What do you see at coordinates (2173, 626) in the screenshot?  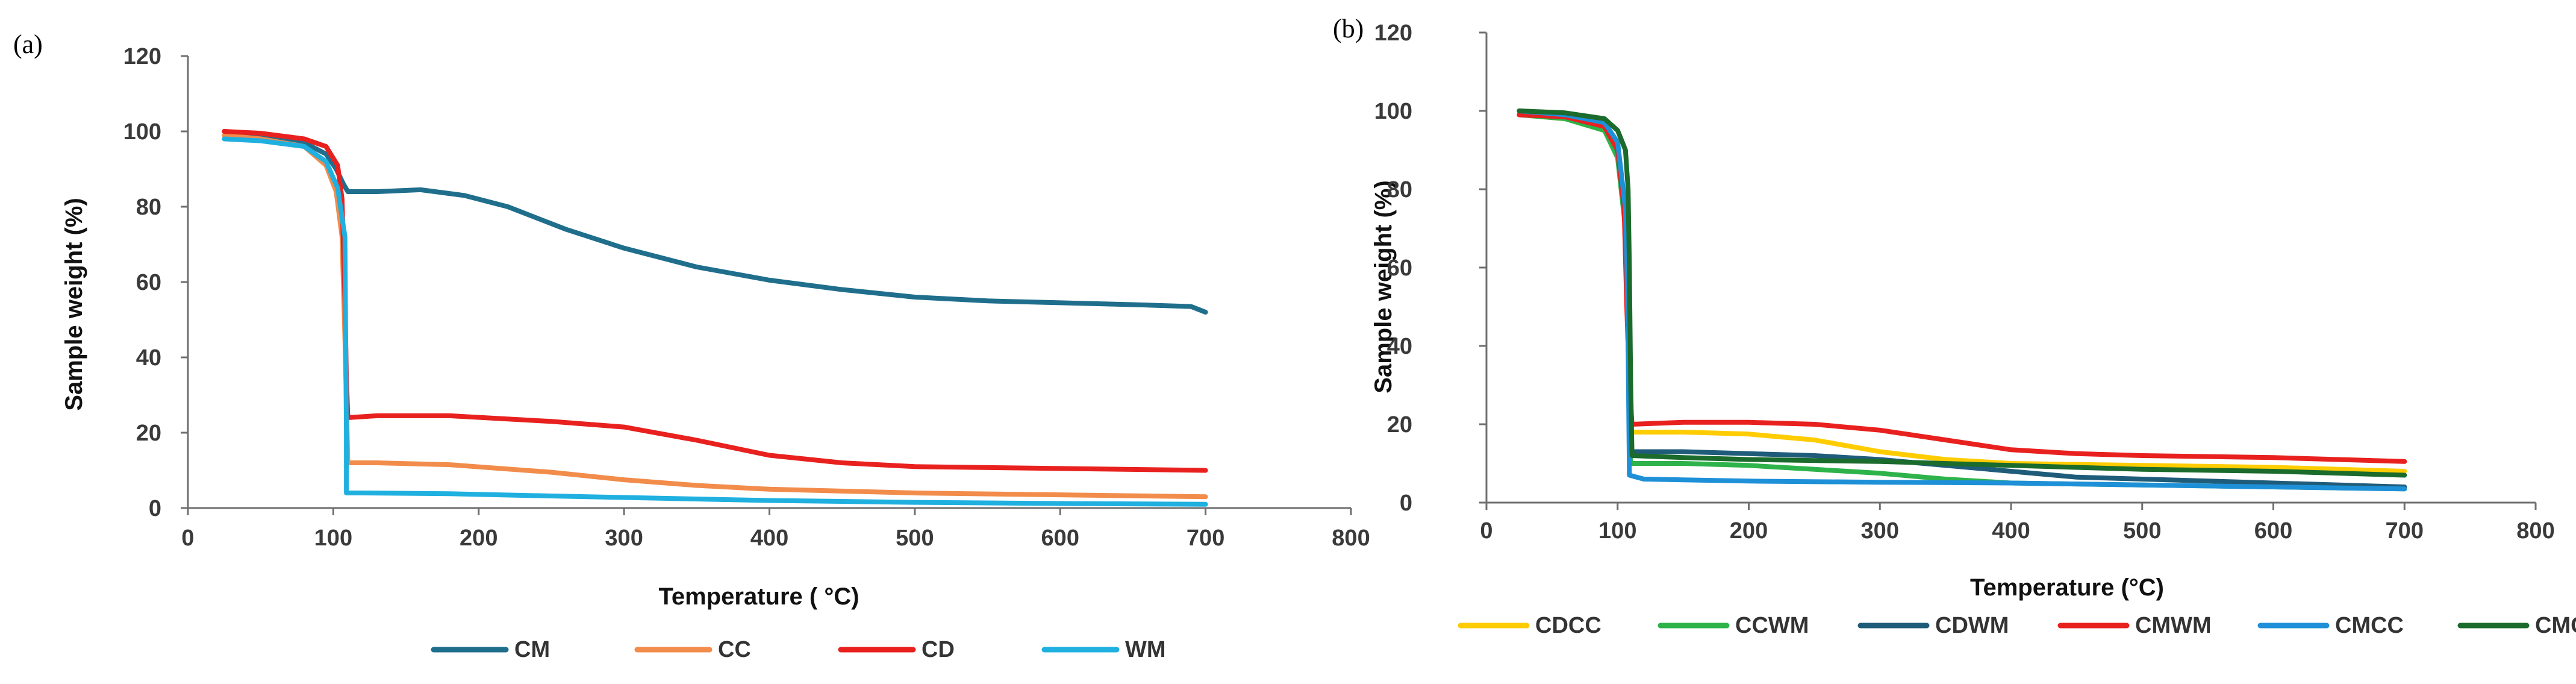 I see `legend-label-cmwm: CMWM` at bounding box center [2173, 626].